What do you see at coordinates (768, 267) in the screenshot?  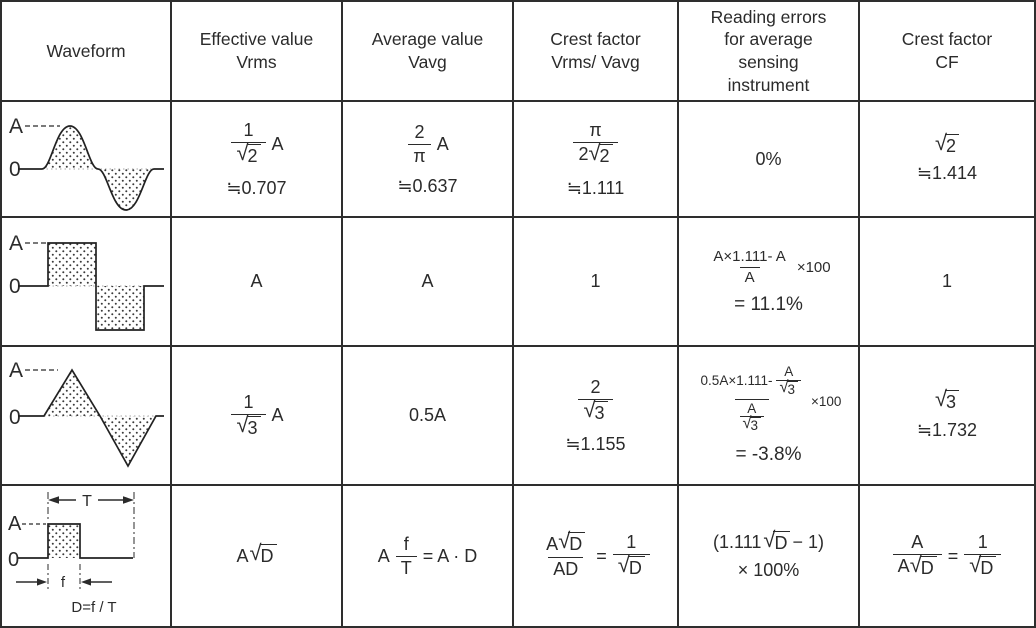 I see `square-error-formula: A×1.111- A A ×100` at bounding box center [768, 267].